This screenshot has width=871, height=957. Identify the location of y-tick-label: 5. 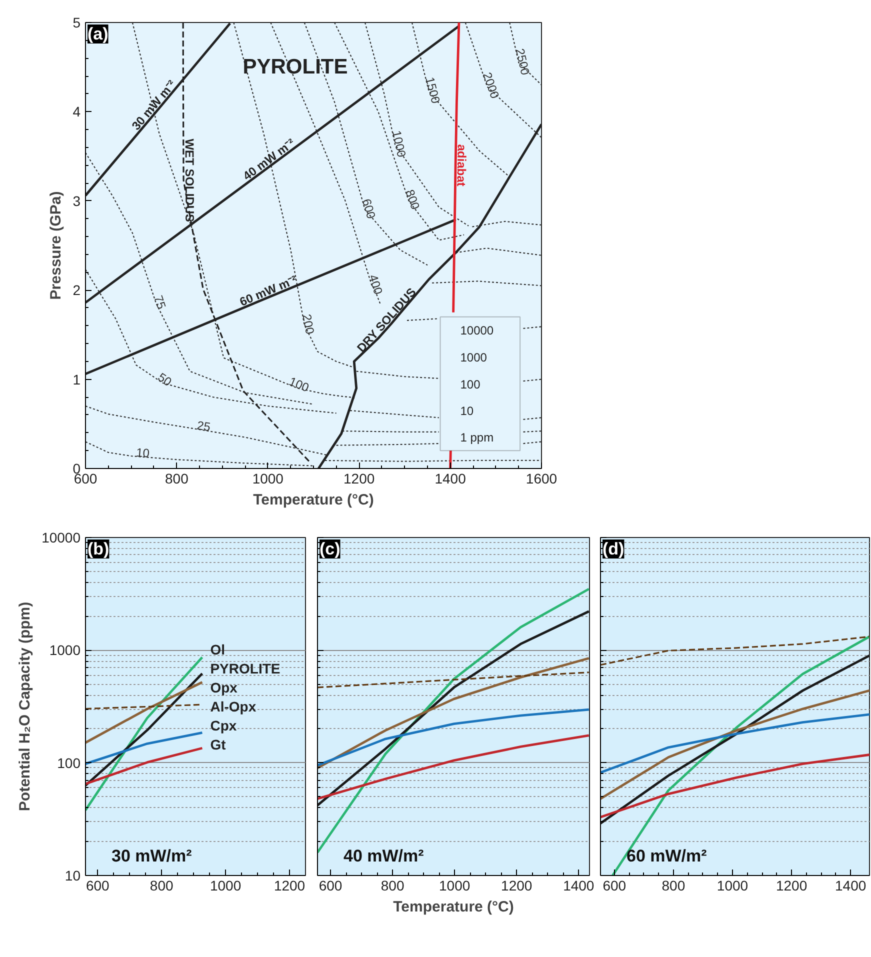
(76, 22).